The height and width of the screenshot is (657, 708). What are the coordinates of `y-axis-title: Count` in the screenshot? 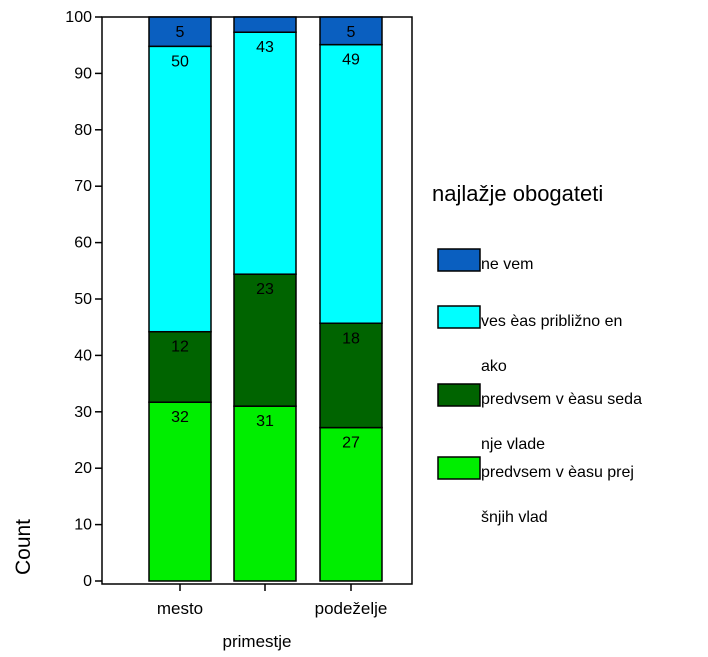 It's located at (23, 547).